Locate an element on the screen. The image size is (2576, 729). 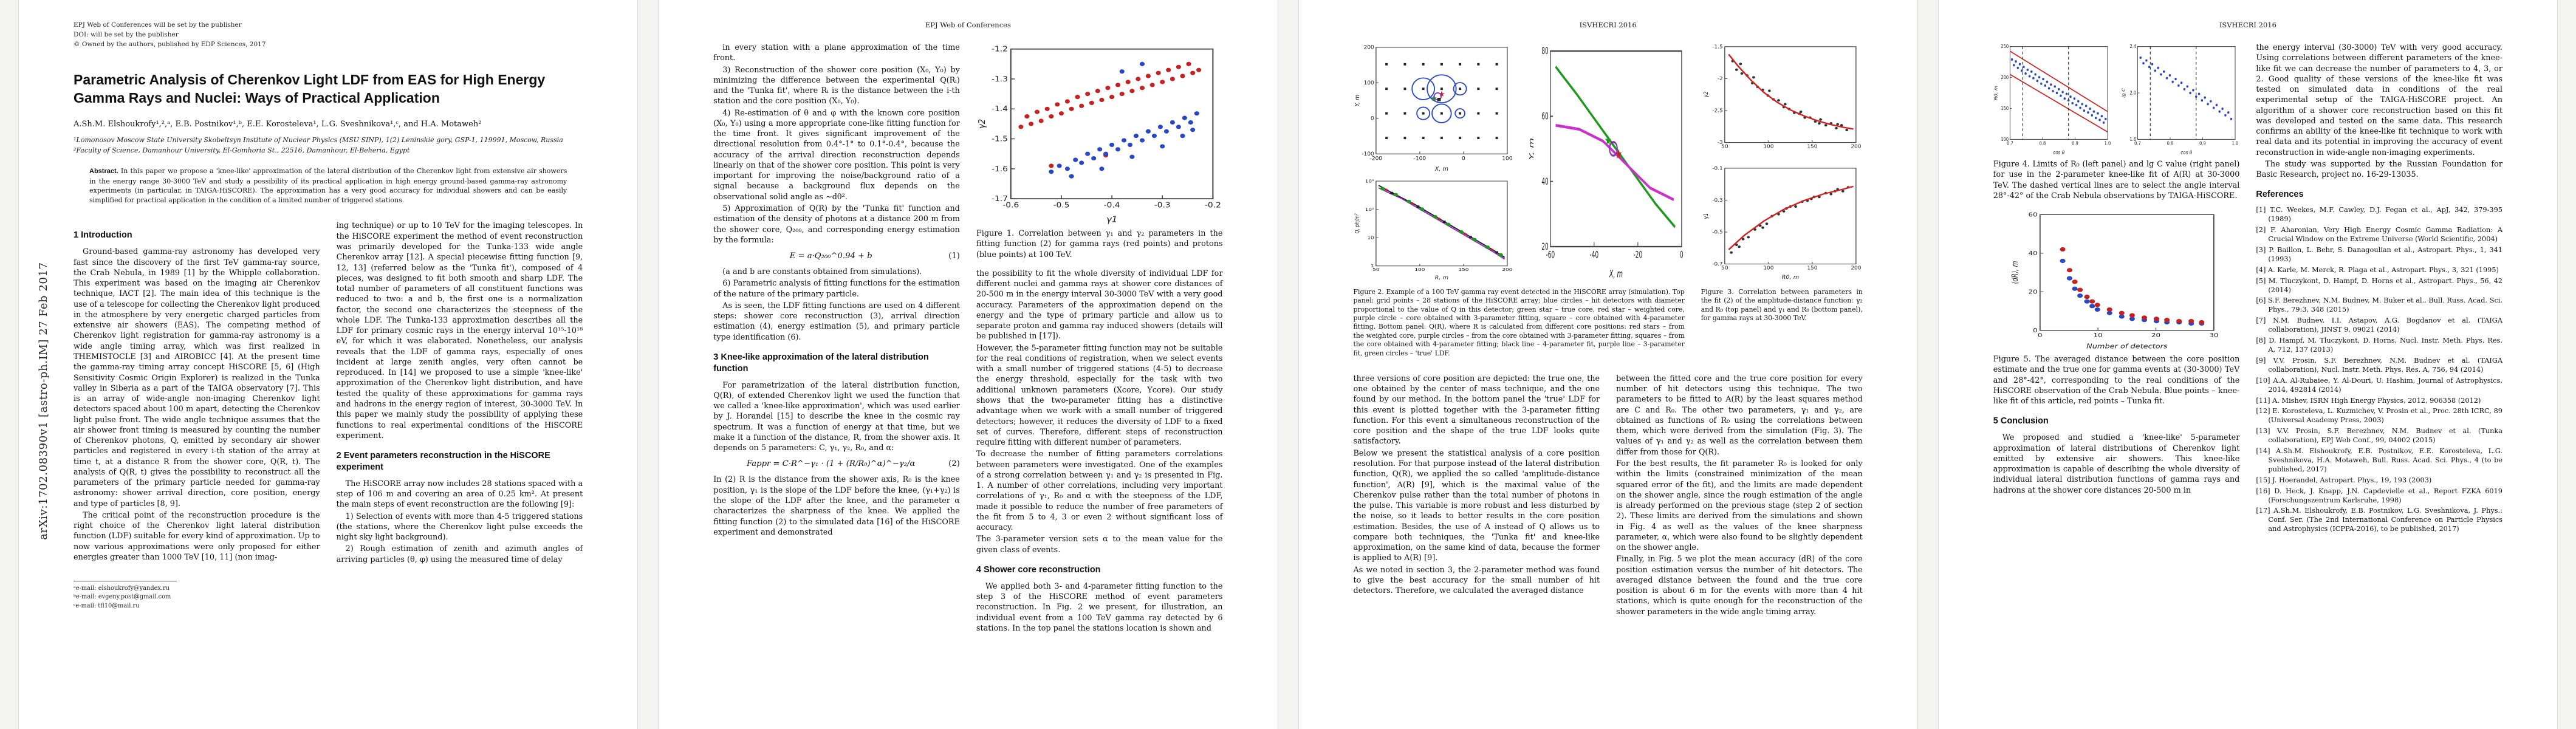
svg-text: 0.9 is located at coordinates (2202, 143).